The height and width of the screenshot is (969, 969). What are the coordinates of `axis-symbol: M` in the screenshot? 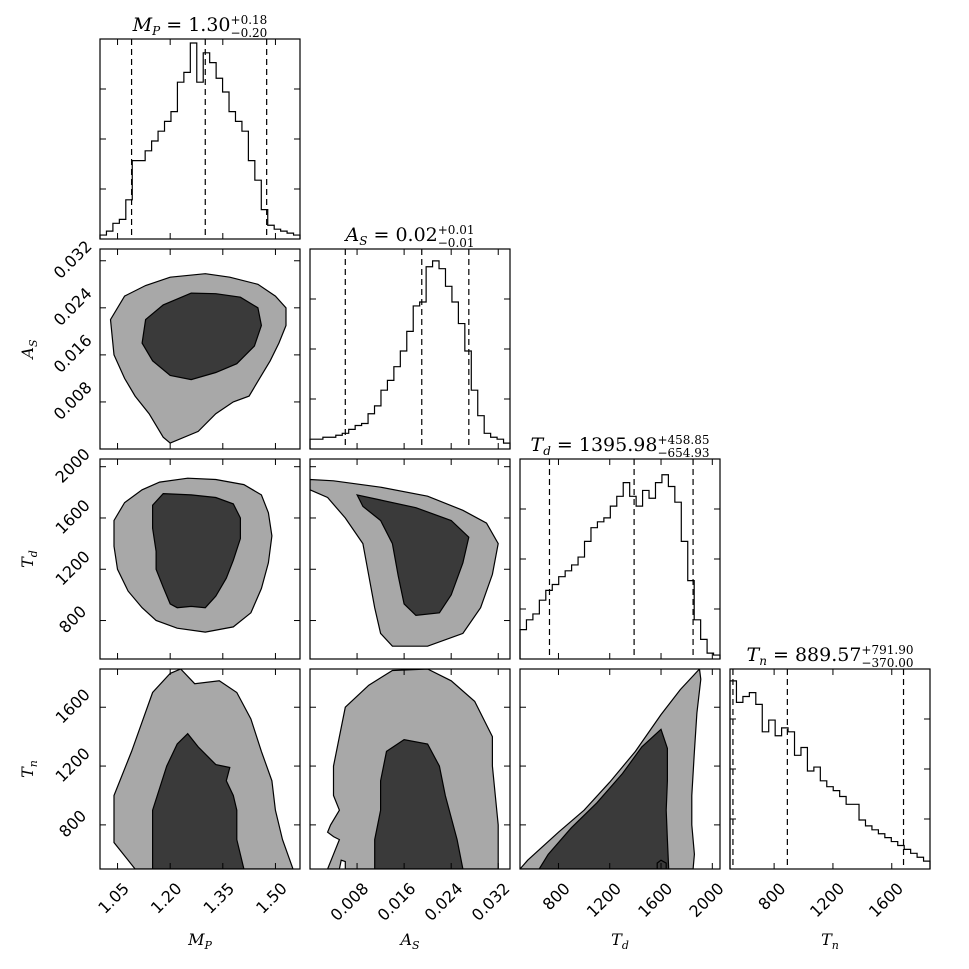 It's located at (196, 939).